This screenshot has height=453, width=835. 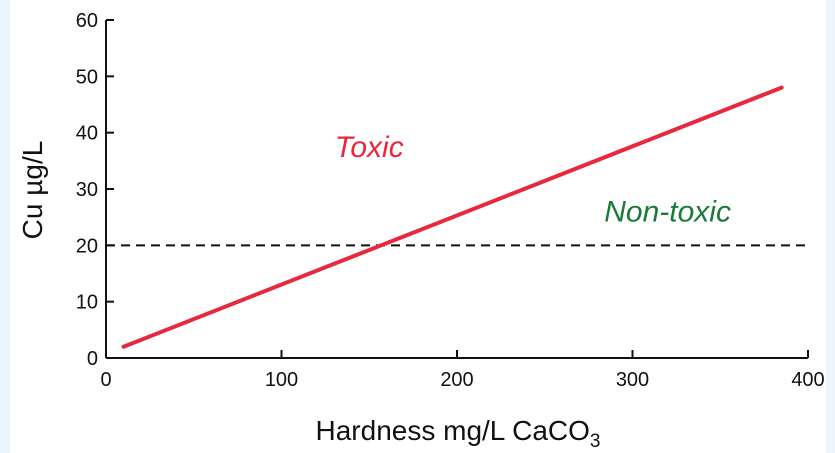 I want to click on y-tick-label: 30, so click(x=87, y=190).